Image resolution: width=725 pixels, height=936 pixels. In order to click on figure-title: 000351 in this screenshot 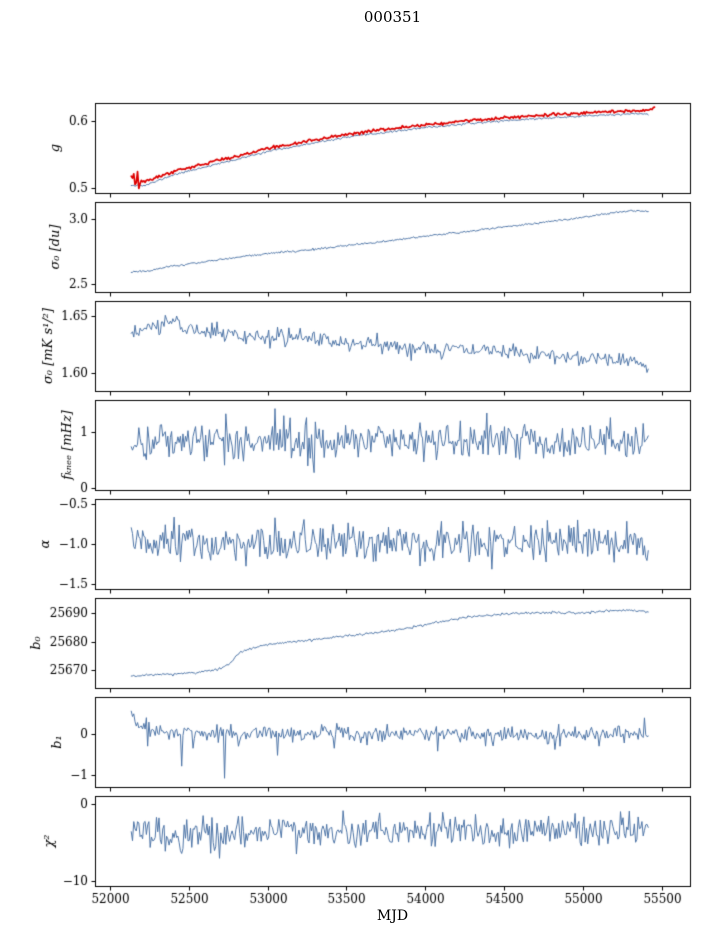, I will do `click(392, 17)`.